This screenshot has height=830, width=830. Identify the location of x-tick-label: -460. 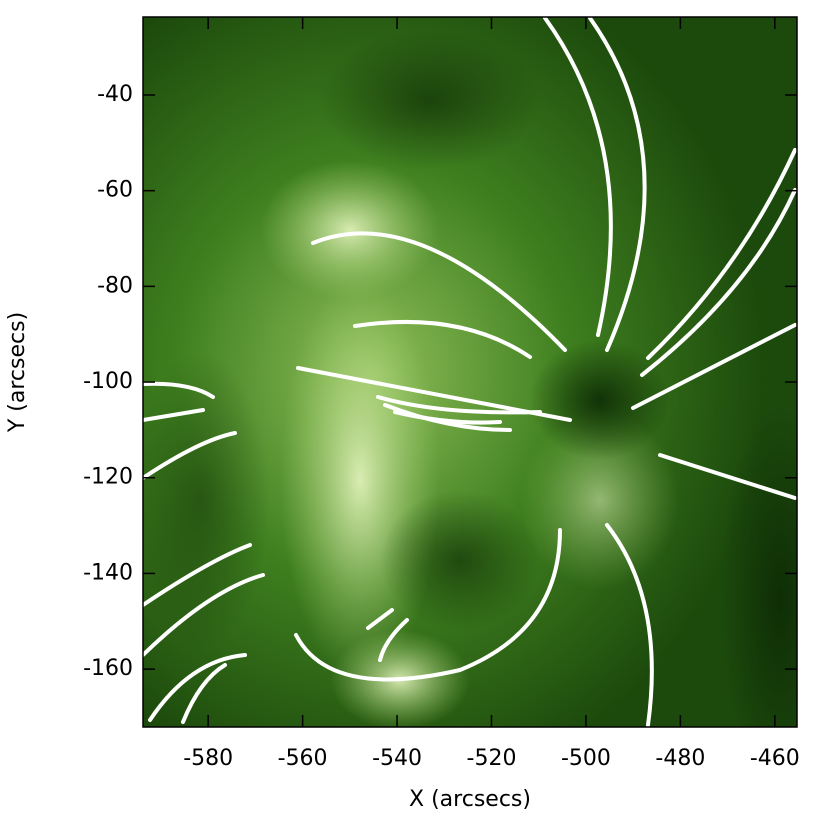
(775, 758).